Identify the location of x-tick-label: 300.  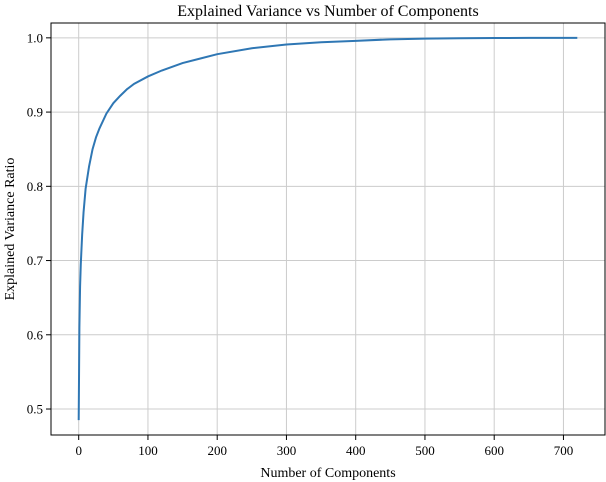
(287, 450).